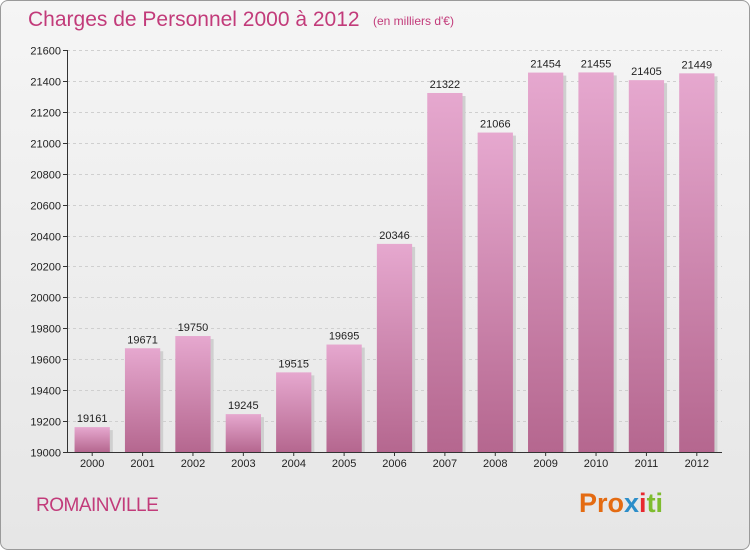 This screenshot has width=750, height=550. What do you see at coordinates (45, 207) in the screenshot?
I see `y-tick-label: 20600` at bounding box center [45, 207].